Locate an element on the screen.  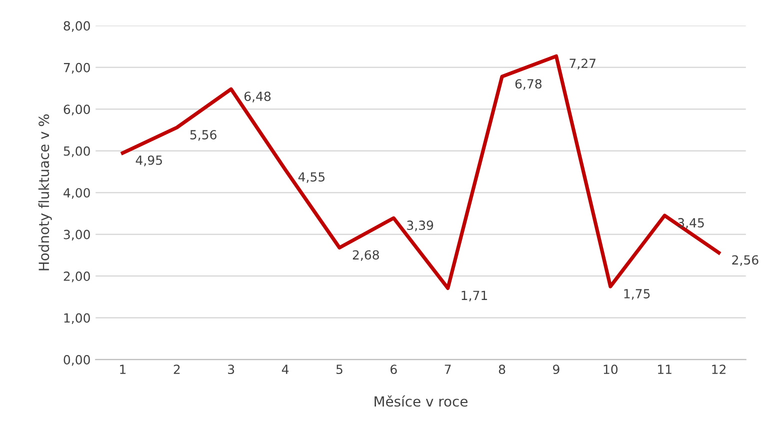
x-tick-label: 12 is located at coordinates (719, 369).